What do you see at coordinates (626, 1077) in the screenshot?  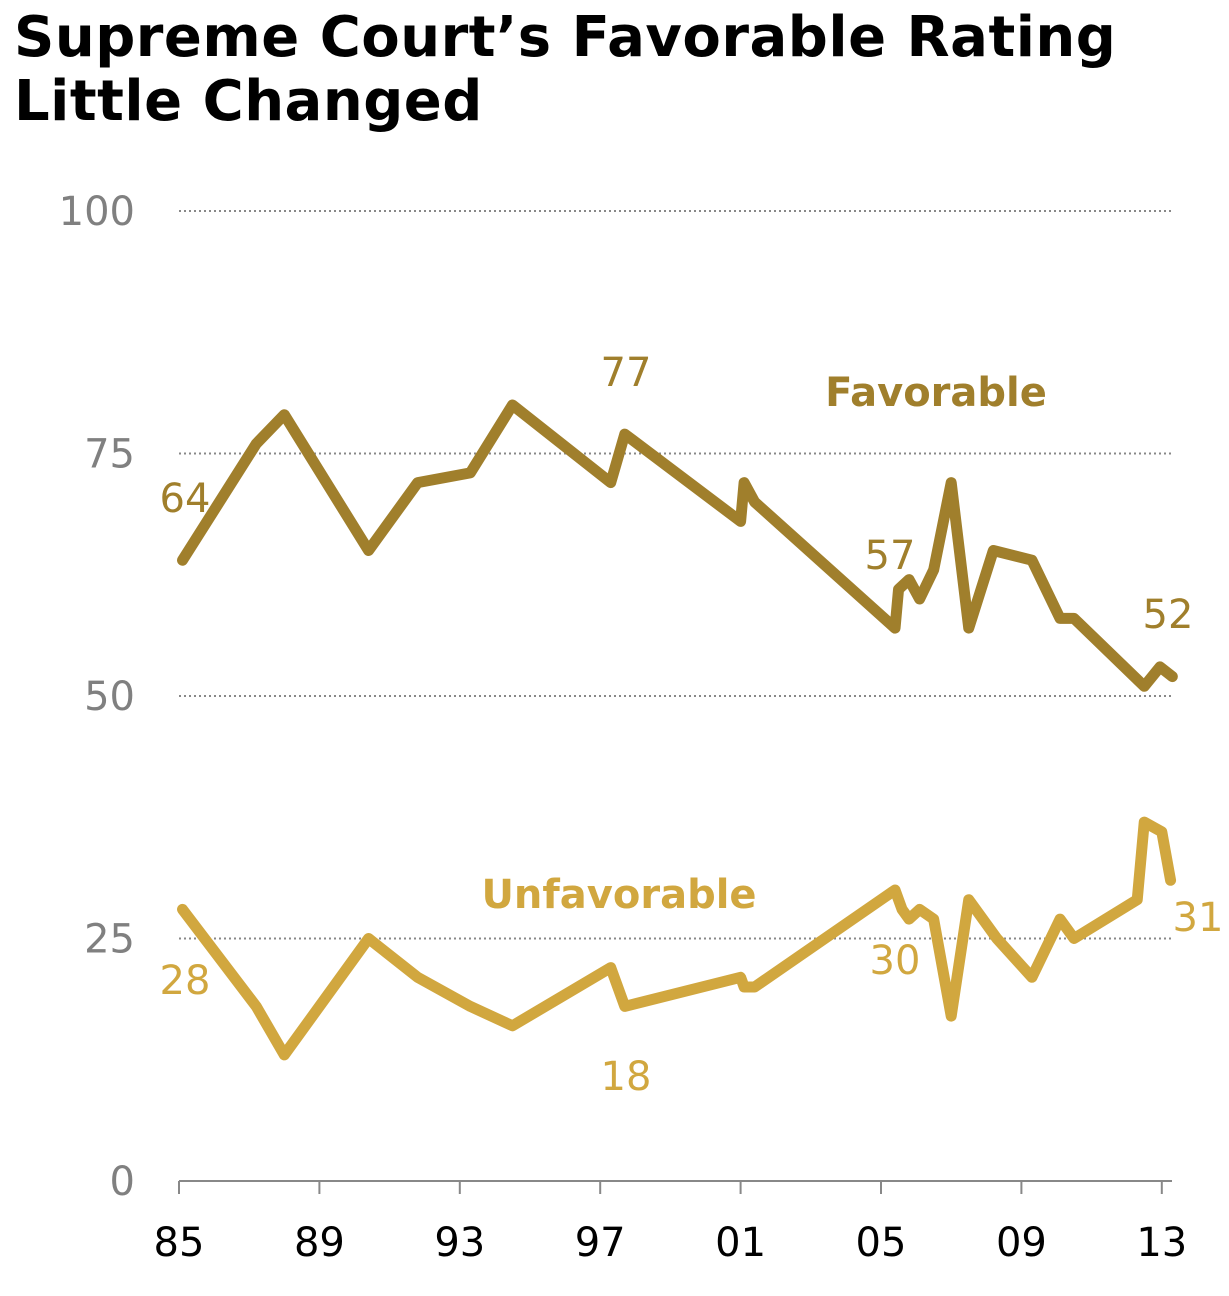 I see `data-label-unfav-18: 18` at bounding box center [626, 1077].